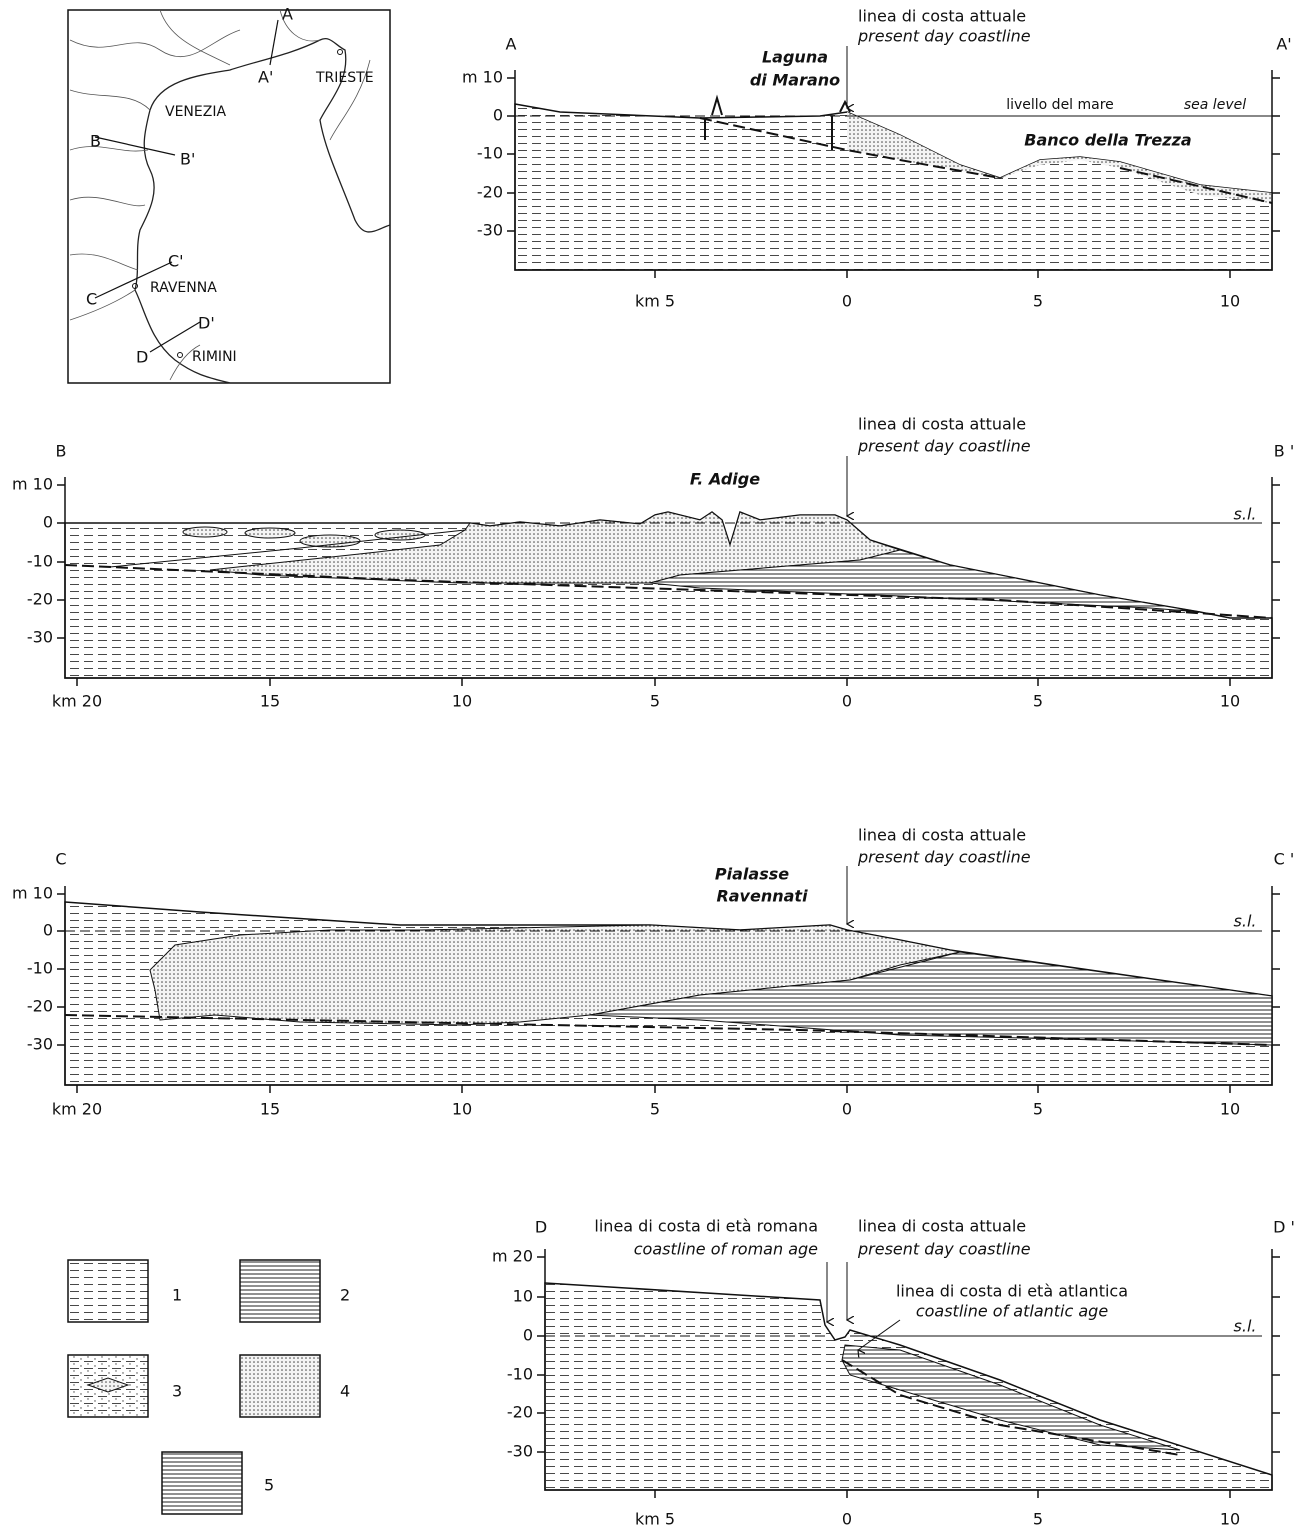 This screenshot has width=1300, height=1533. Describe the element at coordinates (177, 1391) in the screenshot. I see `legend-label: 3` at that location.